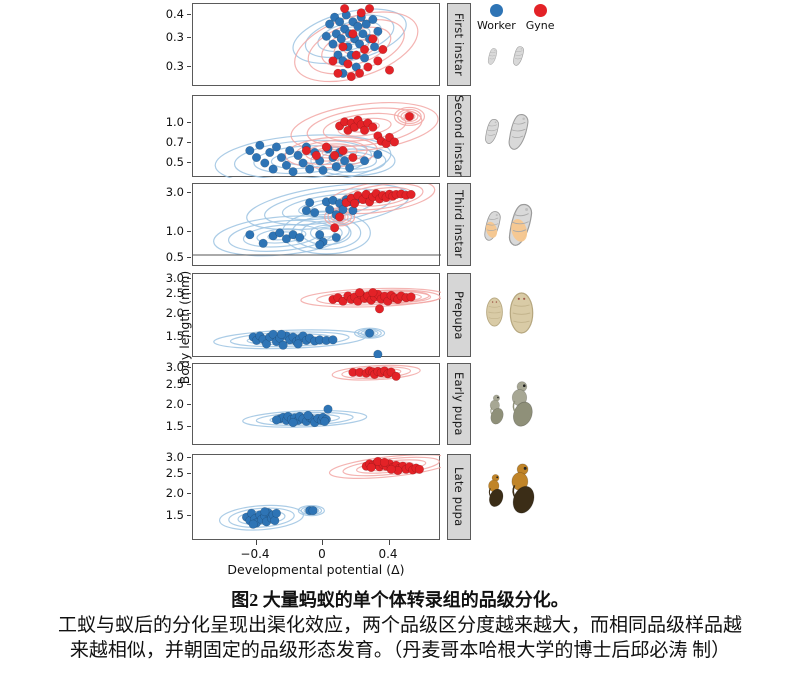 The image size is (800, 676). What do you see at coordinates (516, 18) in the screenshot?
I see `legend: Worker Gyne` at bounding box center [516, 18].